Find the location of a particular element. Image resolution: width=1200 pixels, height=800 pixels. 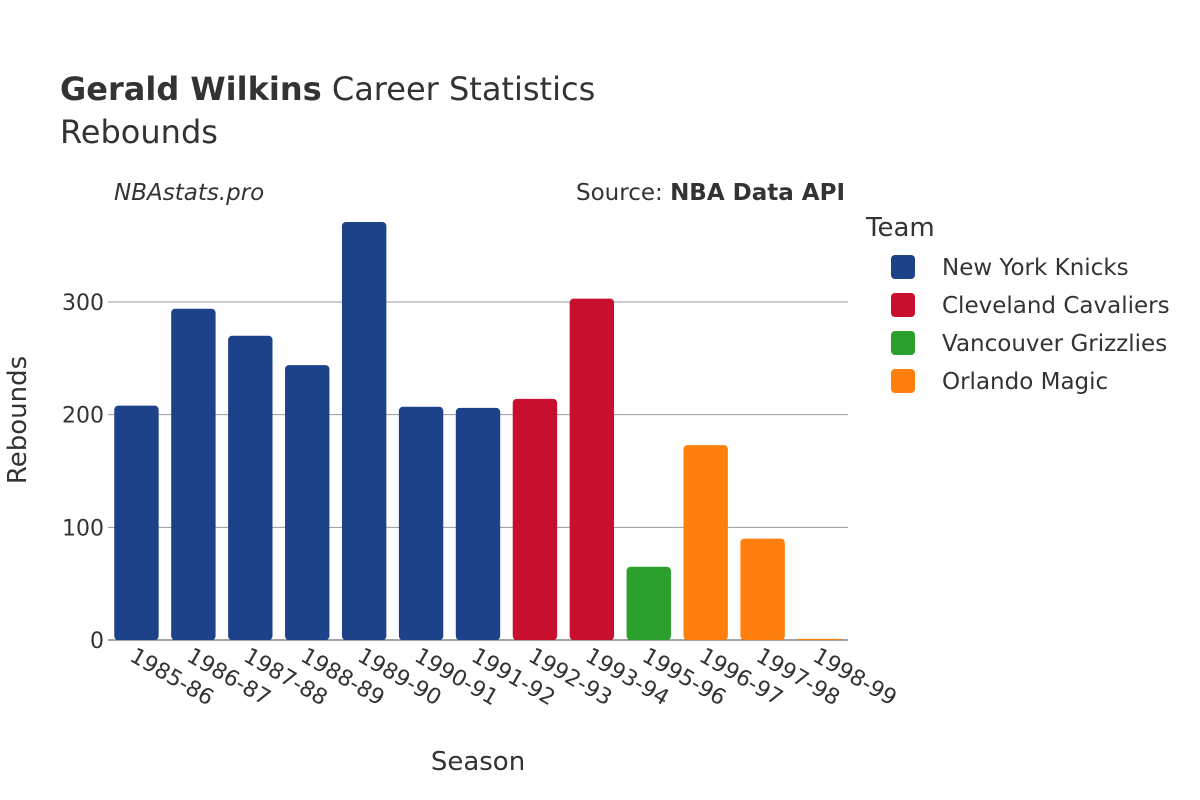

legend-label: Orlando Magic is located at coordinates (1025, 382).